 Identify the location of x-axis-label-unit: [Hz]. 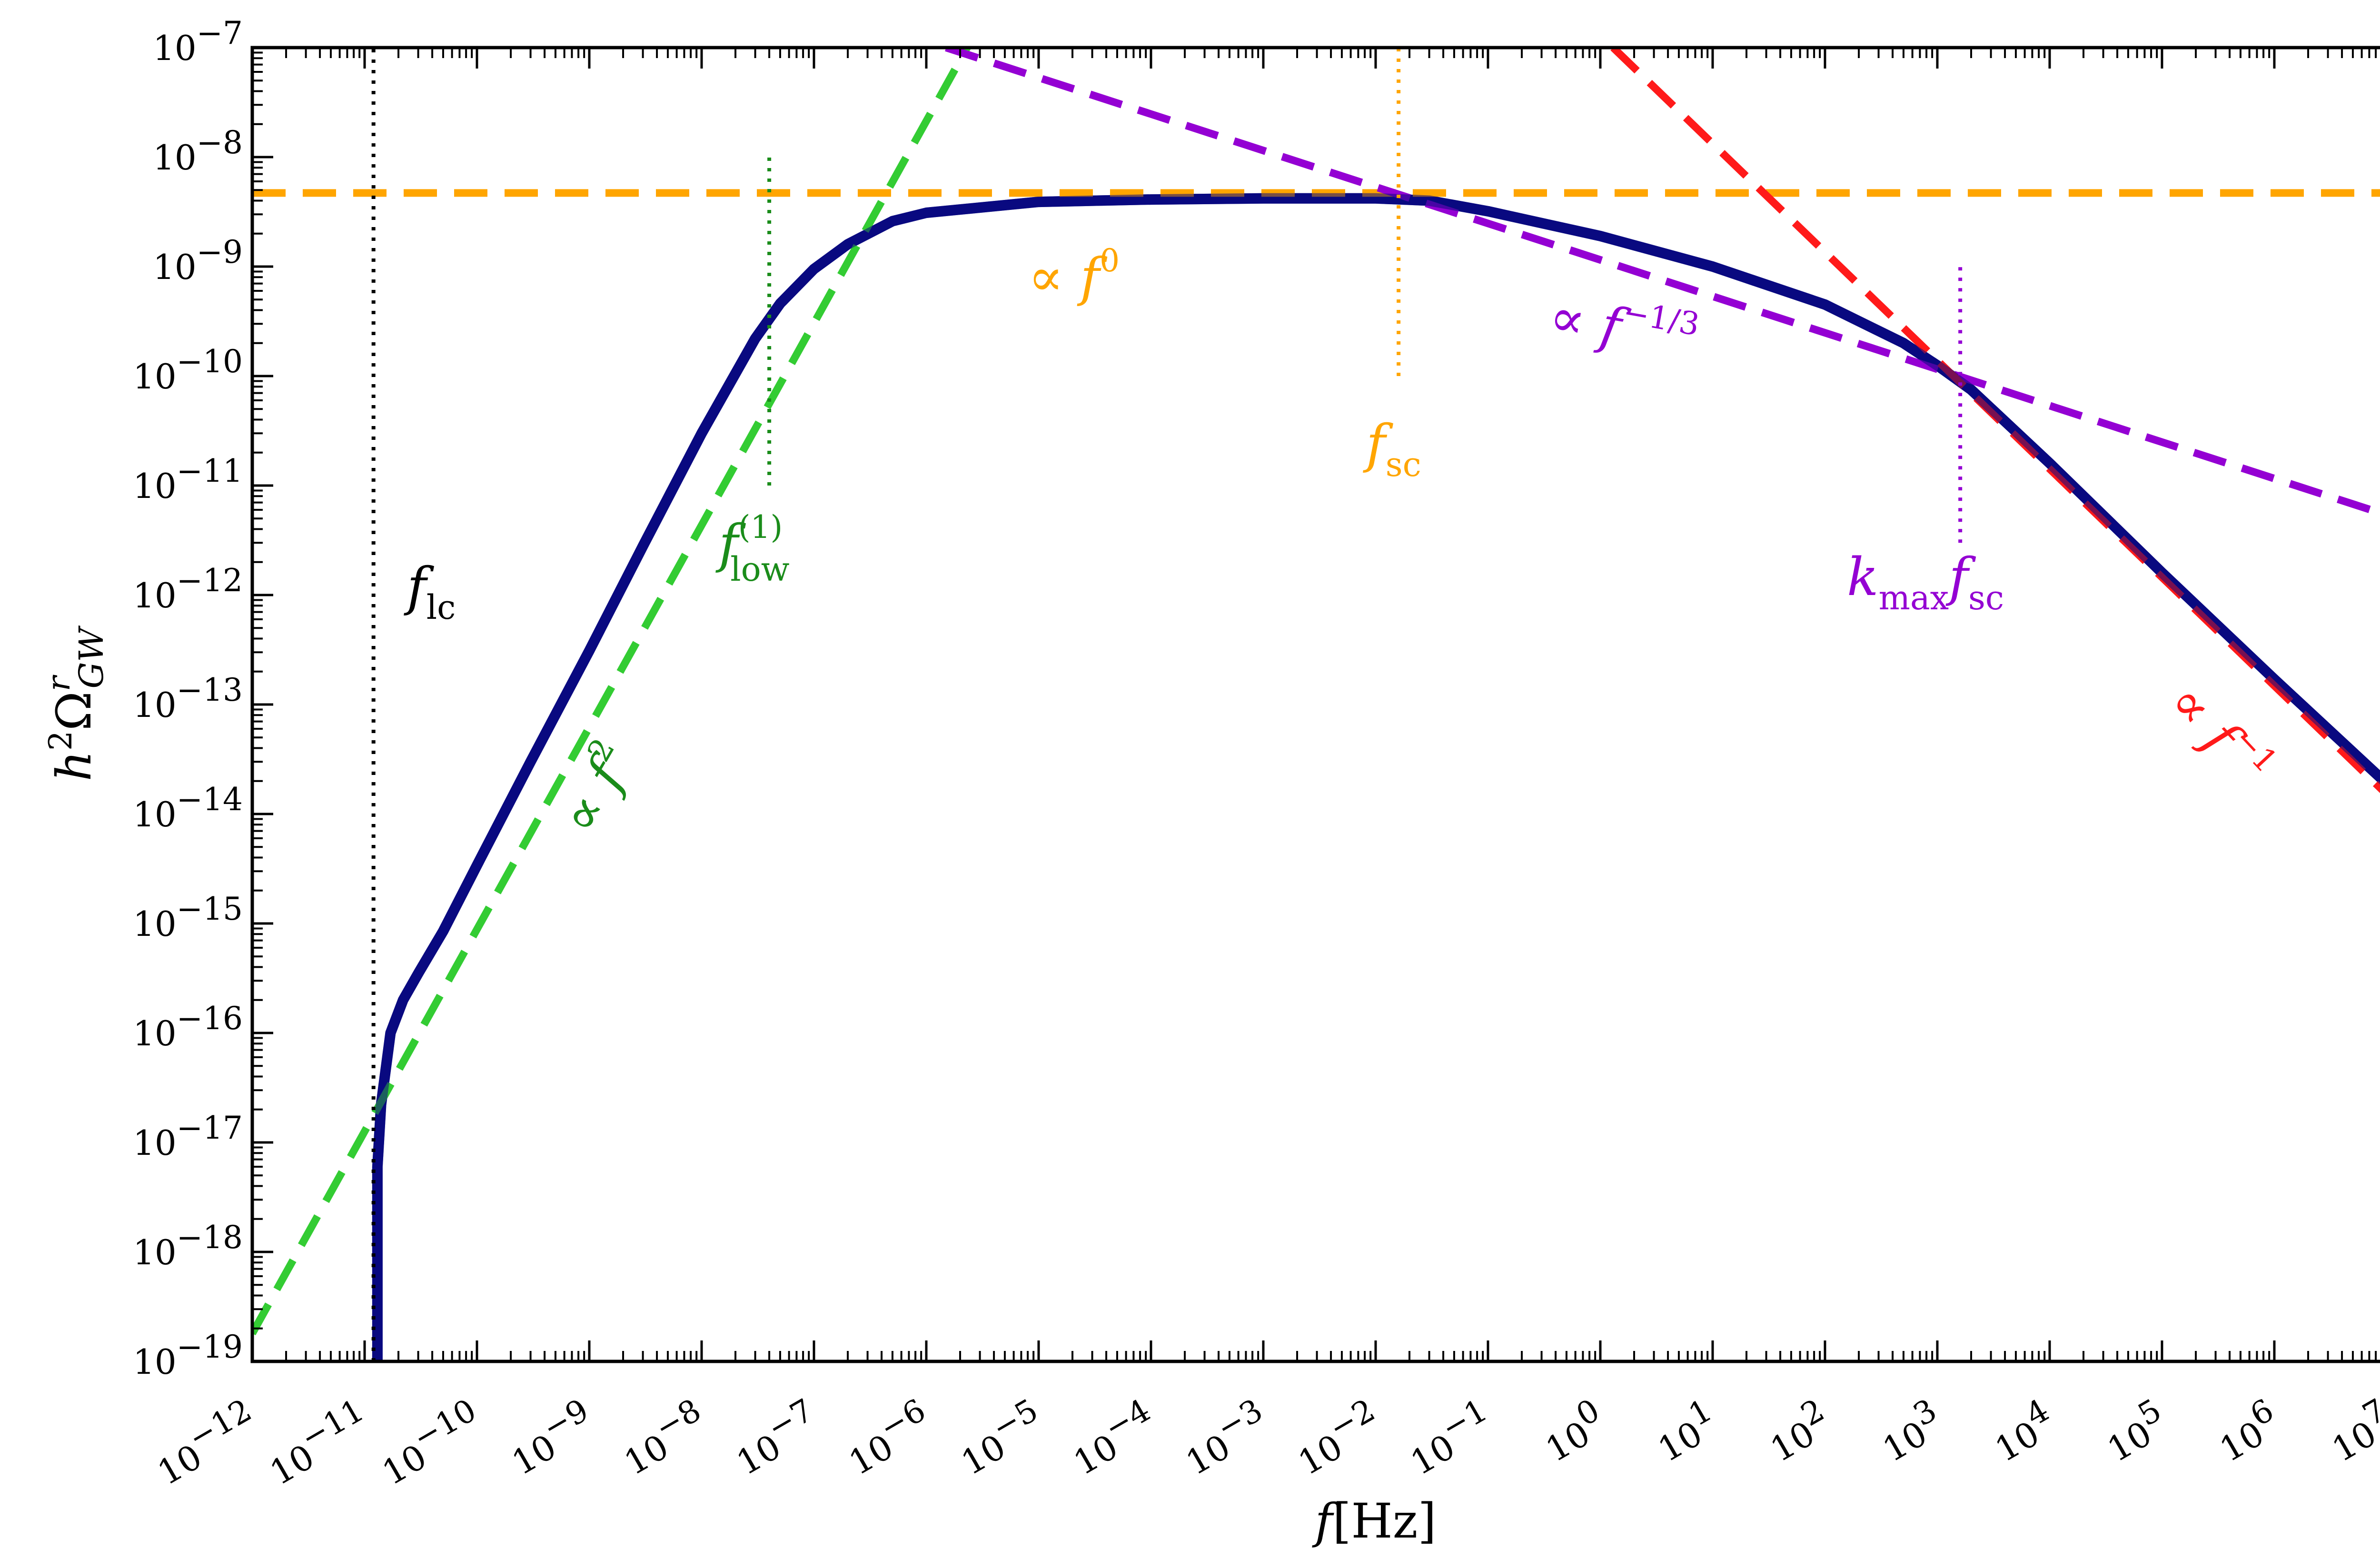
(1385, 1521).